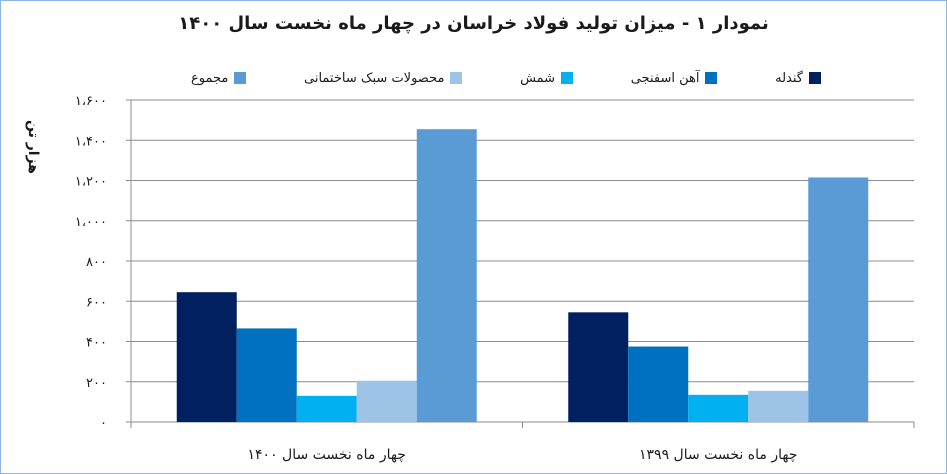 The image size is (947, 474). Describe the element at coordinates (91, 101) in the screenshot. I see `y-tick-label: ۱،۶۰۰` at that location.